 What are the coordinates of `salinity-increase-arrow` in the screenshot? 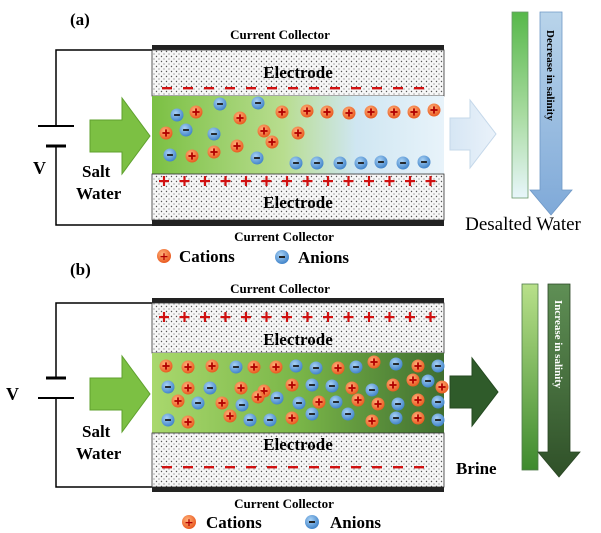 It's located at (559, 380).